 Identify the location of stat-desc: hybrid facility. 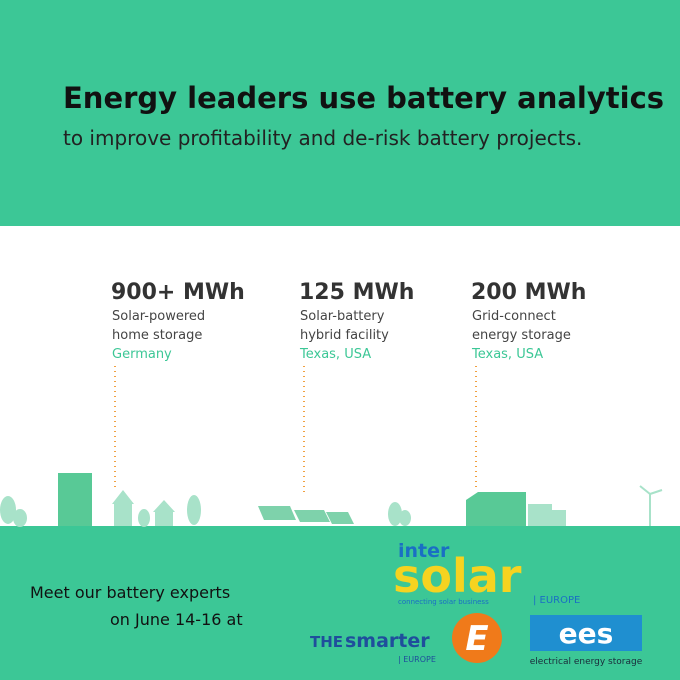
(344, 335).